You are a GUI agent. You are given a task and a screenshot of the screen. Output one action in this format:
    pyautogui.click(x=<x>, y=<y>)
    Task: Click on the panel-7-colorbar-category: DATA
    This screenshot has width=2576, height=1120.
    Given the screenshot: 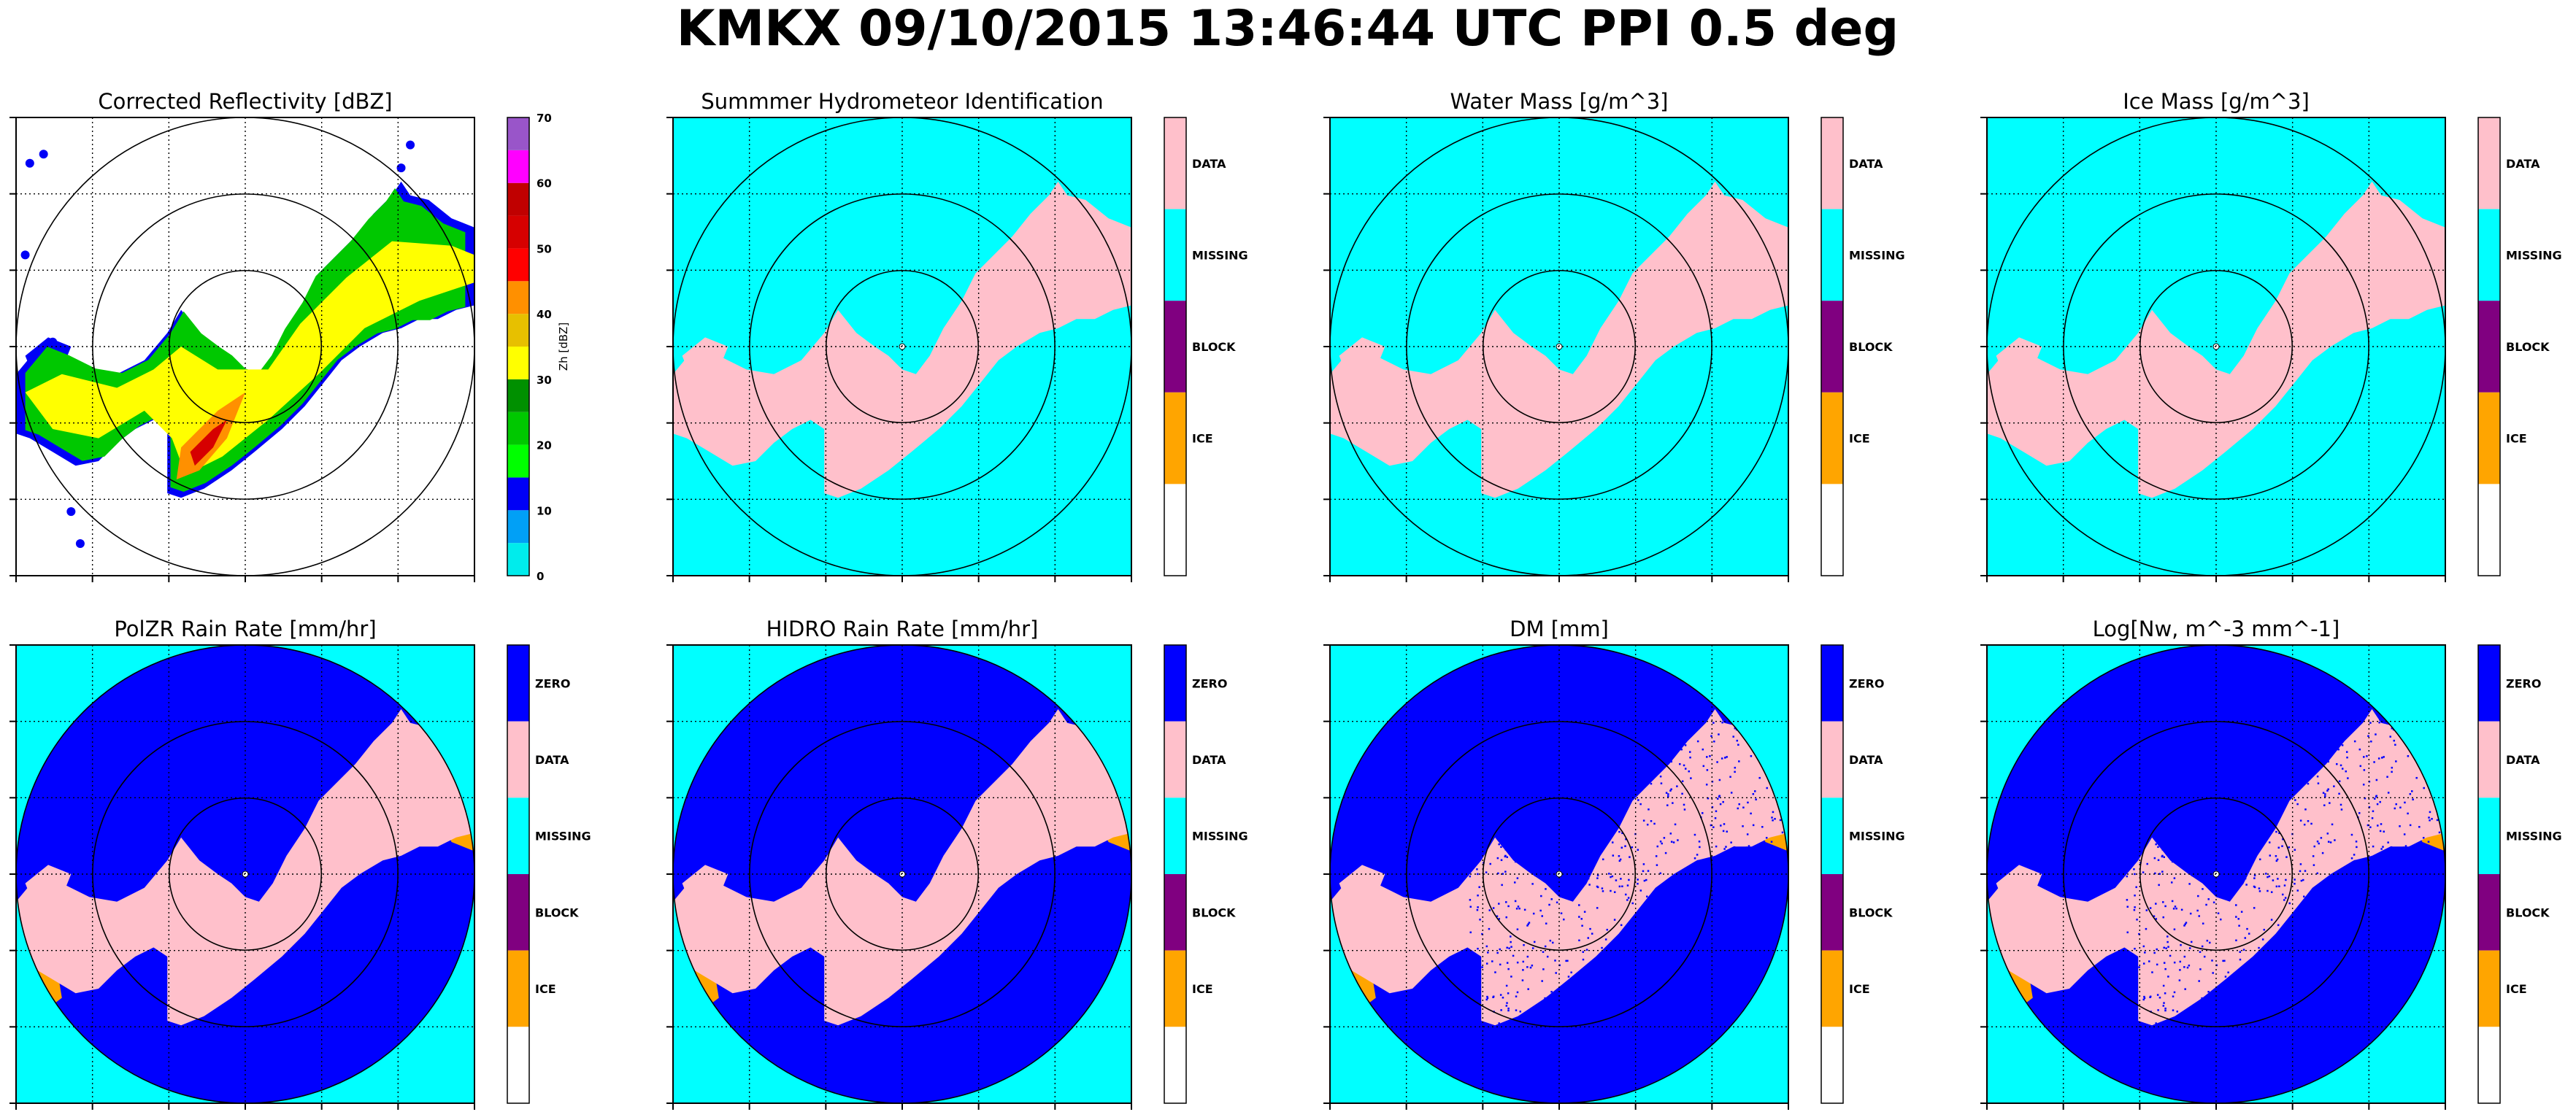 What is the action you would take?
    pyautogui.click(x=1866, y=760)
    